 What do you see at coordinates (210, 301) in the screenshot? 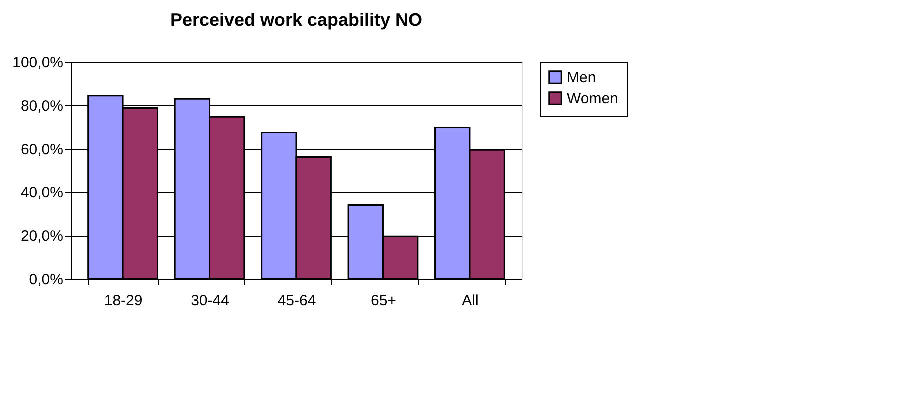
I see `x-tick-label: 30-44` at bounding box center [210, 301].